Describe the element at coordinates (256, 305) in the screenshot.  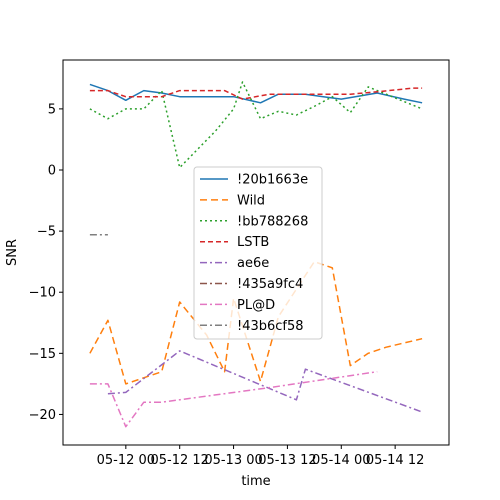
I see `legend-label-6: PL@D` at that location.